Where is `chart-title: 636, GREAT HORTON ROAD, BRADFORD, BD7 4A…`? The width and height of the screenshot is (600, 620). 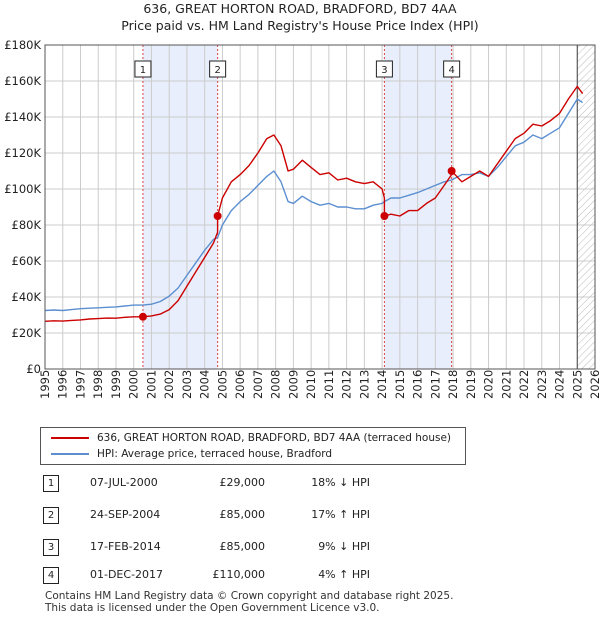
chart-title: 636, GREAT HORTON ROAD, BRADFORD, BD7 4A… is located at coordinates (300, 8).